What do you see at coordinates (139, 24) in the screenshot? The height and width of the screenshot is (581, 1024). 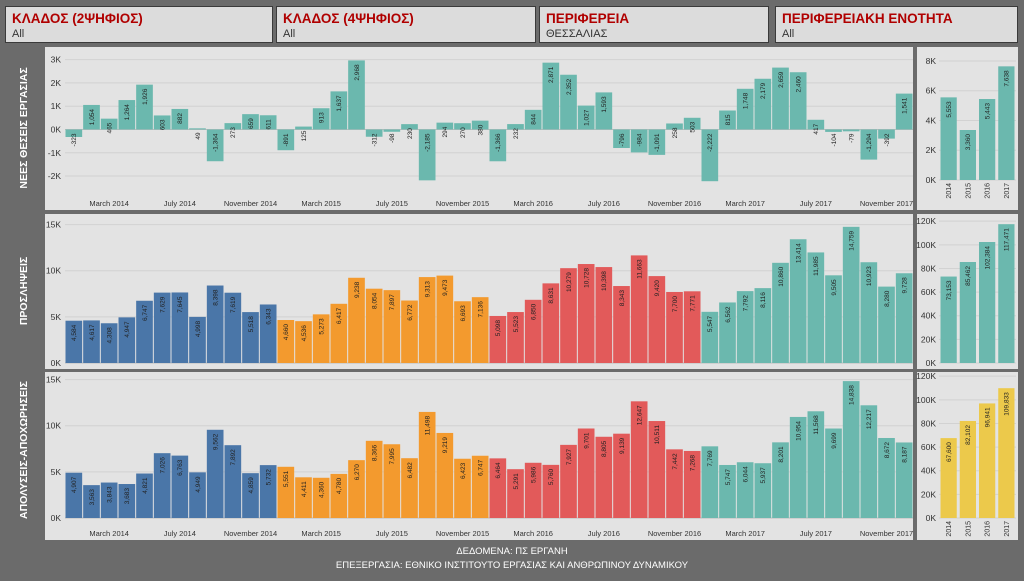 I see `filter-sector-2digit: ΚΛΑΔΟΣ (2ΨΗΦΙΟΣ) All` at bounding box center [139, 24].